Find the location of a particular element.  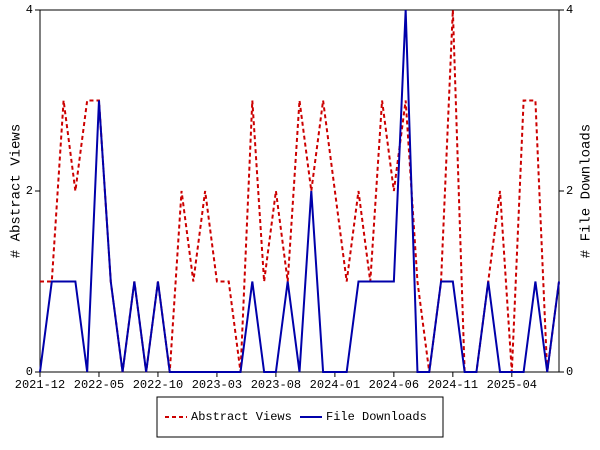

y2-axis-label: # File Downloads is located at coordinates (587, 191).